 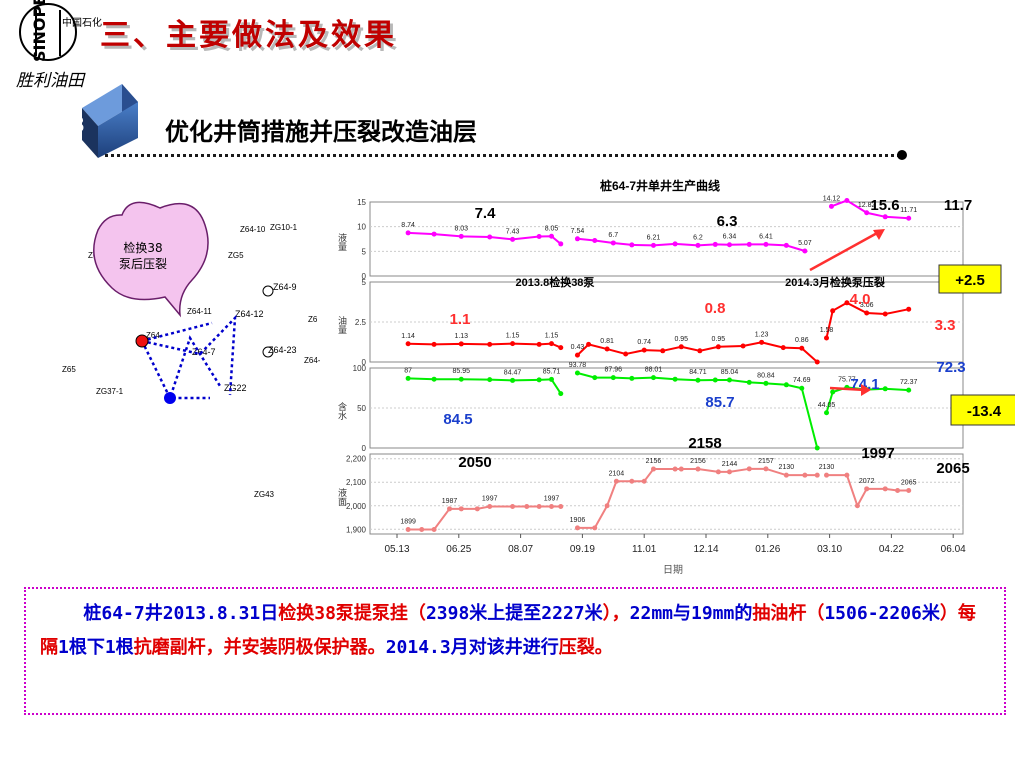 What do you see at coordinates (909, 382) in the screenshot?
I see `data-label: 72.37` at bounding box center [909, 382].